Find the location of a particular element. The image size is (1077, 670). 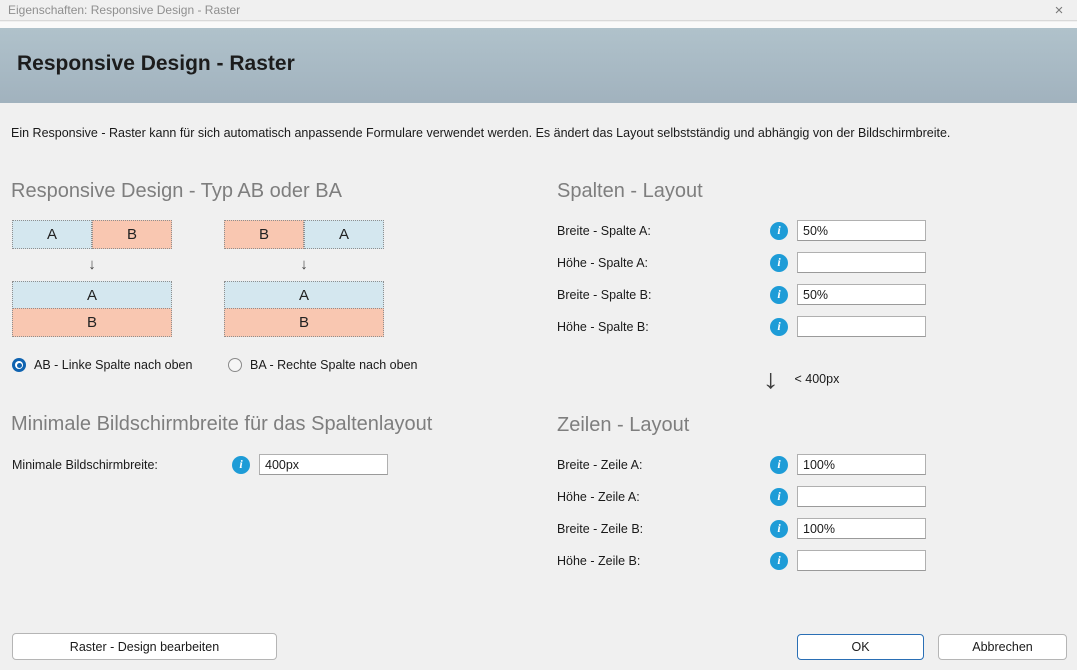

radio-ba-rechte-spalte: BA - Rechte Spalte nach oben is located at coordinates (322, 365).